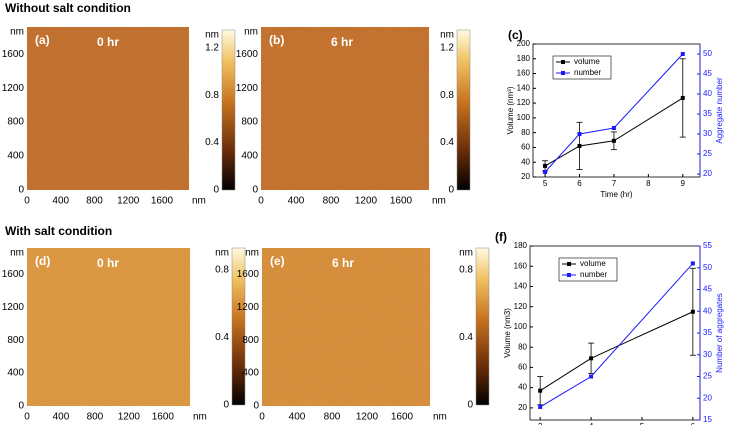 Image resolution: width=734 pixels, height=425 pixels. I want to click on colorbar-unit: nm, so click(212, 35).